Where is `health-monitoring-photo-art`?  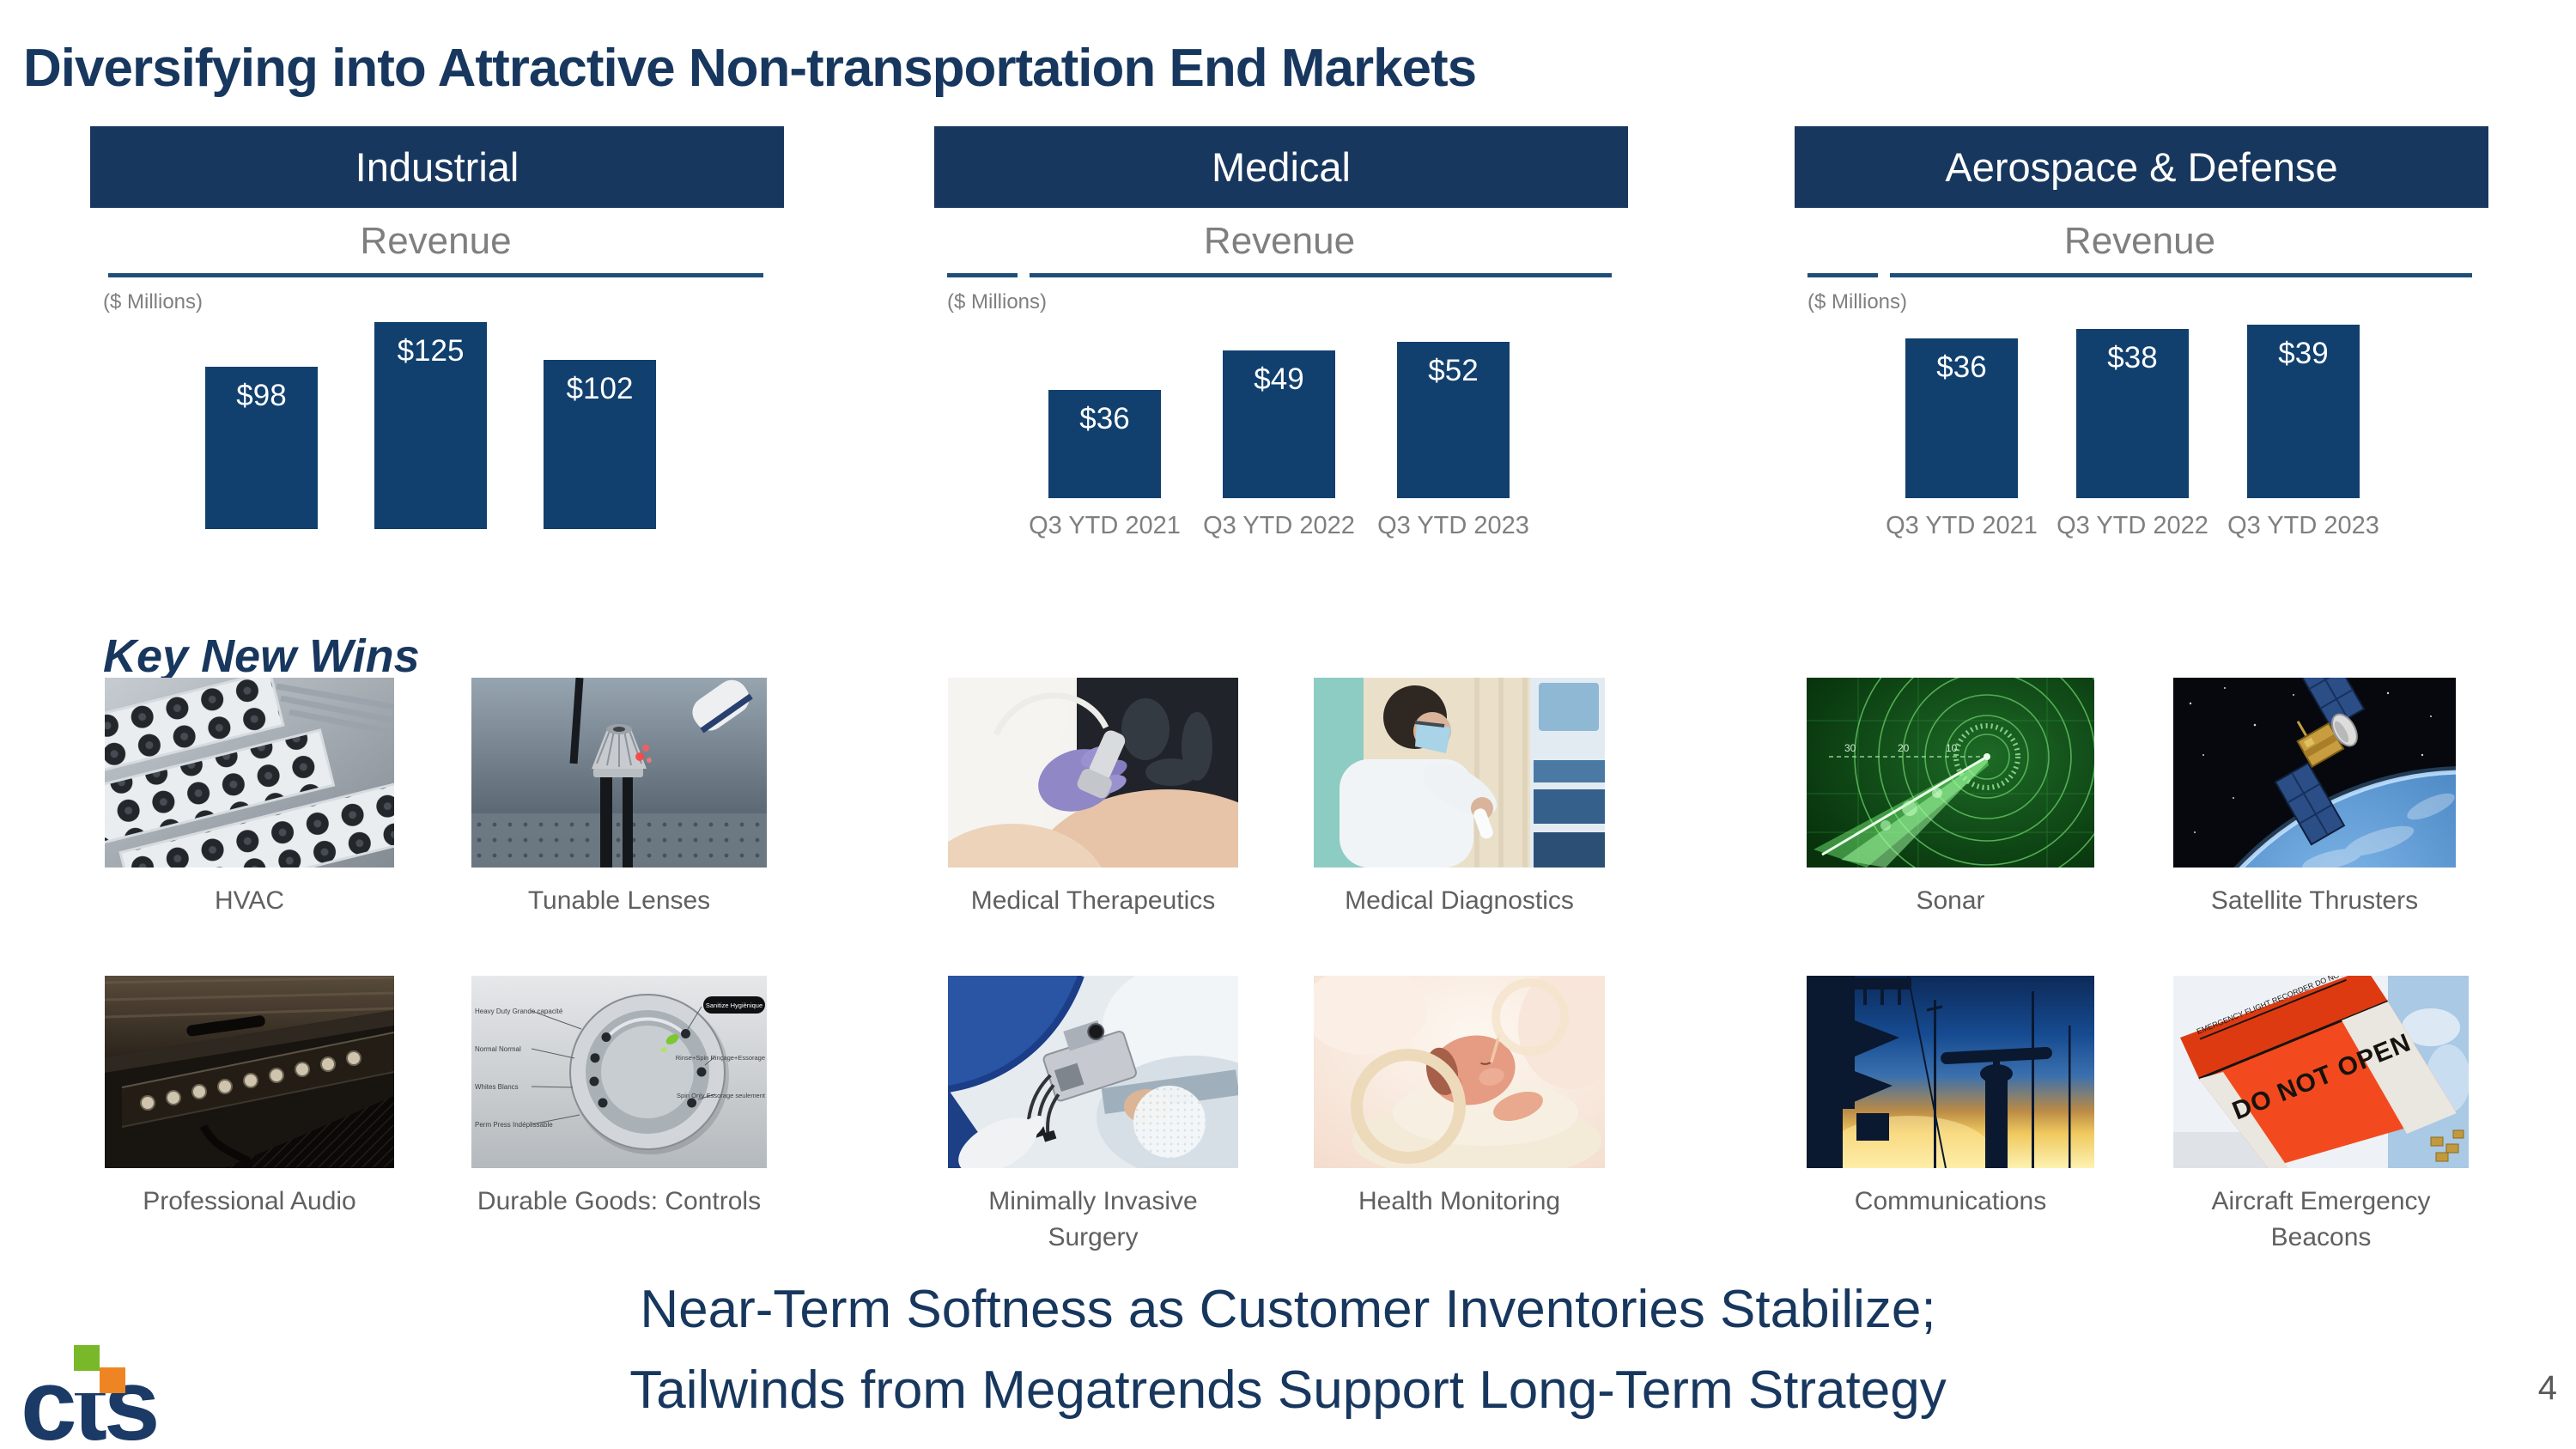 health-monitoring-photo-art is located at coordinates (1459, 1072).